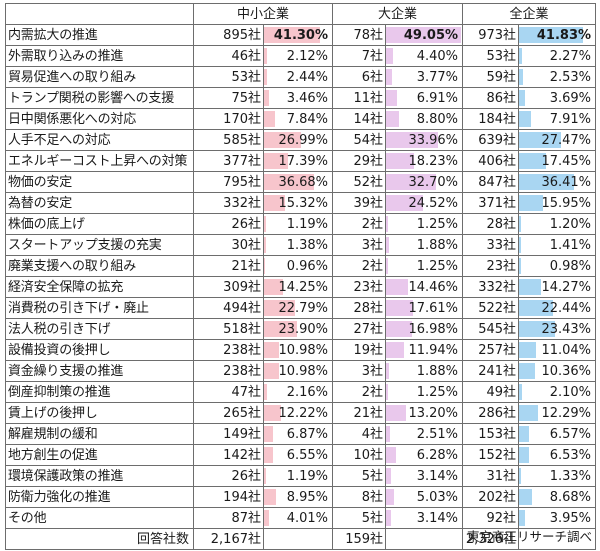 The image size is (600, 551). What do you see at coordinates (99, 350) in the screenshot?
I see `row-item-label: 設備投資の後押し` at bounding box center [99, 350].